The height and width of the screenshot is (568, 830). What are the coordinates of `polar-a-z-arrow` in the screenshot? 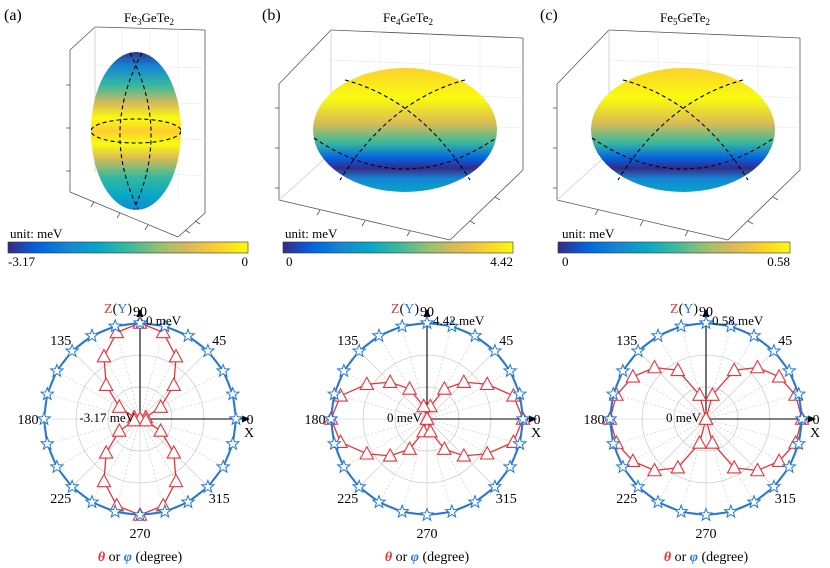 It's located at (140, 313).